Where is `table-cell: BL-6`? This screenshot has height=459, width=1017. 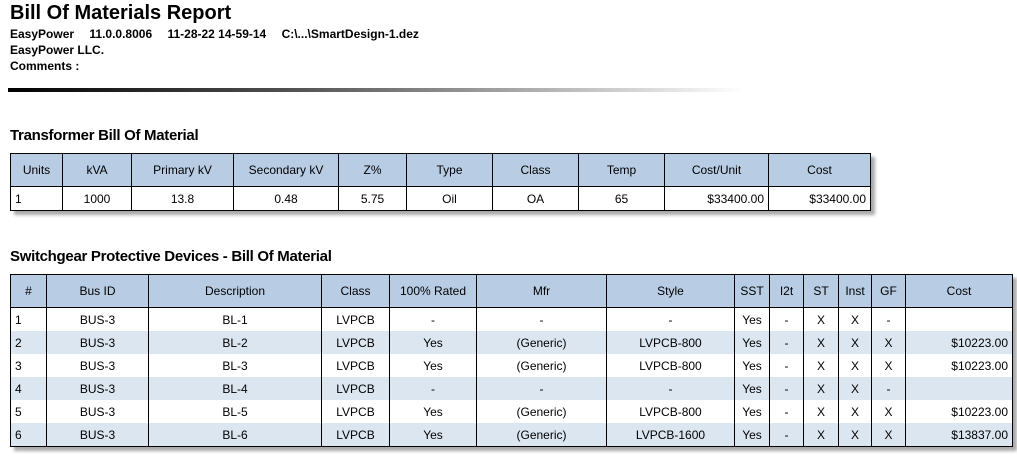
table-cell: BL-6 is located at coordinates (235, 435).